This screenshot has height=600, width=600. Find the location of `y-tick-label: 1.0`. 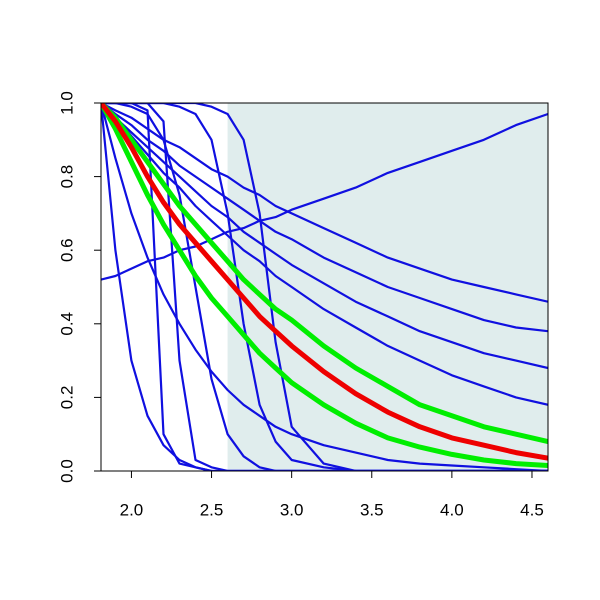

y-tick-label: 1.0 is located at coordinates (66, 103).